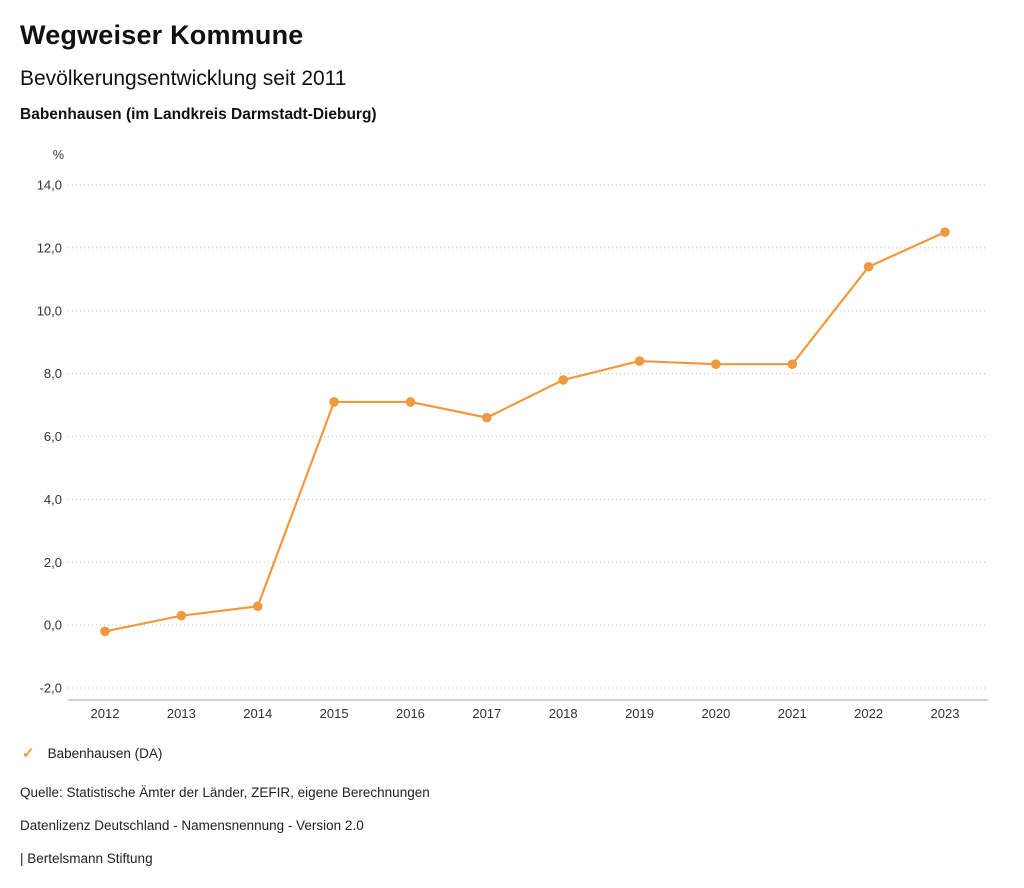  I want to click on data-point-2021, so click(792, 364).